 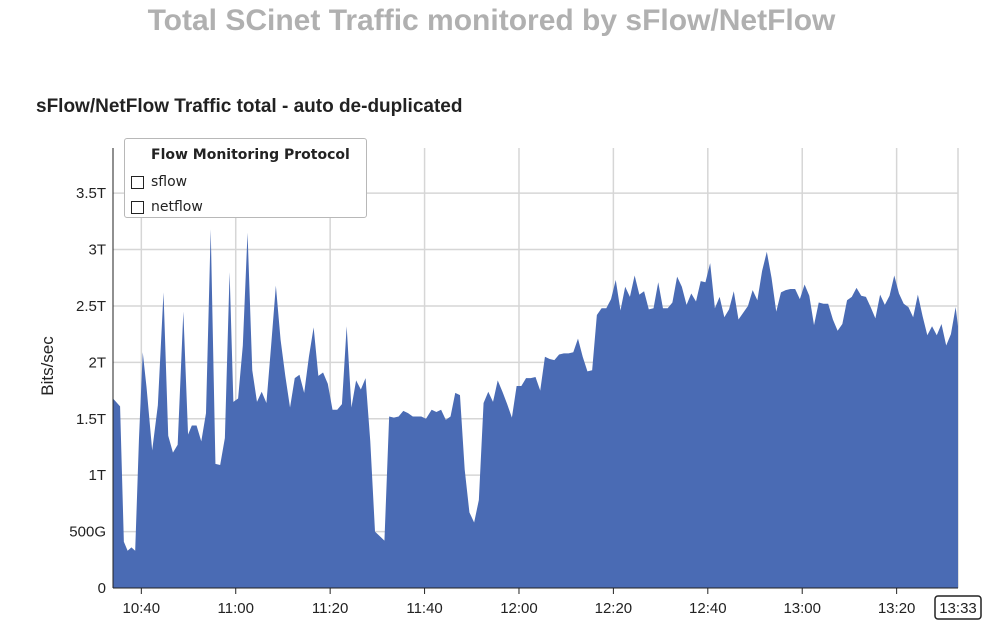 I want to click on y-tick-label: 2T, so click(x=97, y=362).